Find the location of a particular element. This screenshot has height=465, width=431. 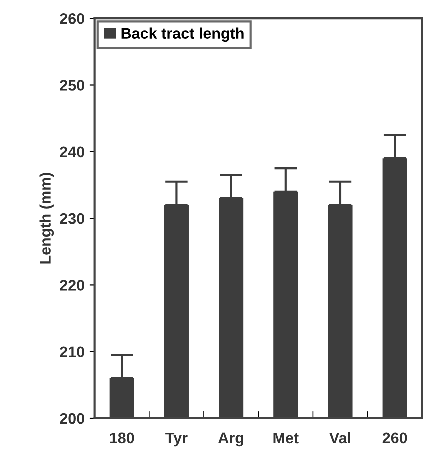

x-tick-label: 260 is located at coordinates (395, 438).